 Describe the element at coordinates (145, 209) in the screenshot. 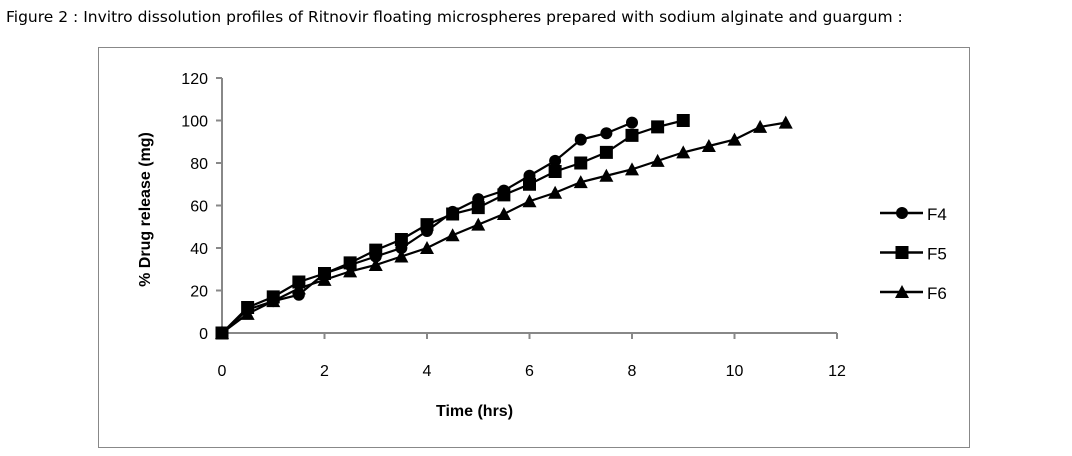

I see `y-axis-label: % Drug release (mg)` at that location.